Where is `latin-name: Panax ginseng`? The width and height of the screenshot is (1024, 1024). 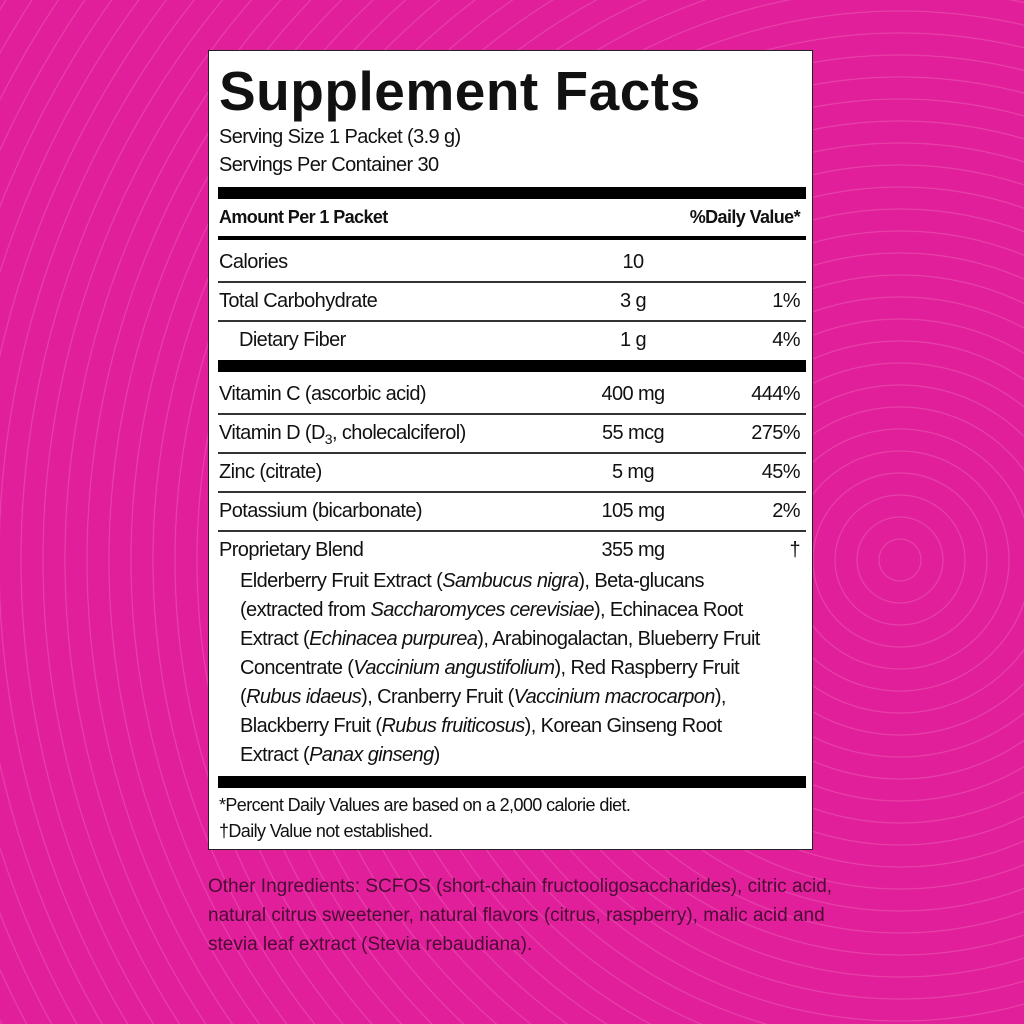
latin-name: Panax ginseng is located at coordinates (371, 755).